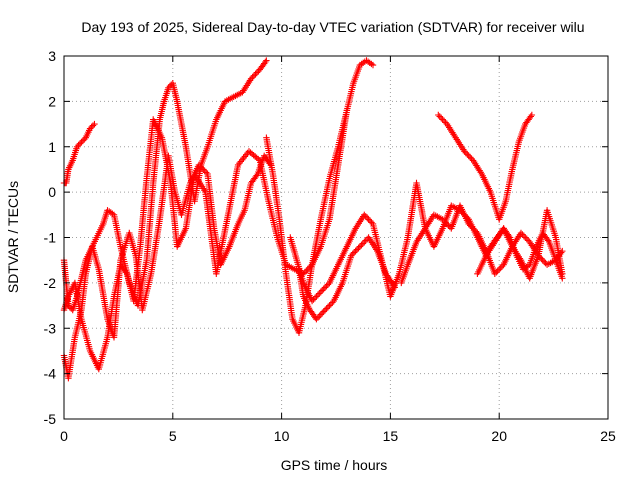 This screenshot has height=480, width=640. What do you see at coordinates (334, 465) in the screenshot?
I see `x-axis-label: GPS time / hours` at bounding box center [334, 465].